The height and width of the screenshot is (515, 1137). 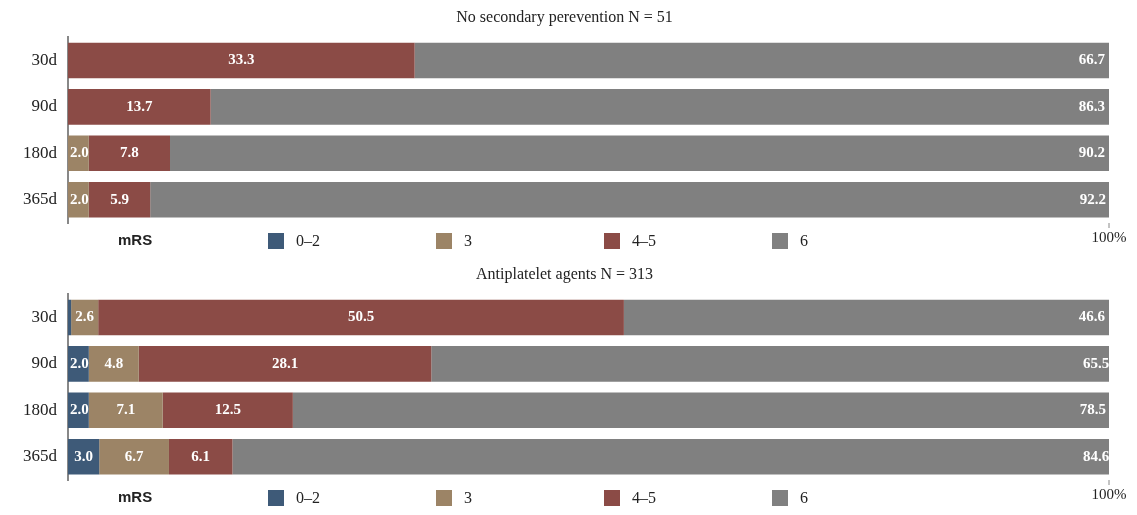 I want to click on data-label: 12.5, so click(x=227, y=409).